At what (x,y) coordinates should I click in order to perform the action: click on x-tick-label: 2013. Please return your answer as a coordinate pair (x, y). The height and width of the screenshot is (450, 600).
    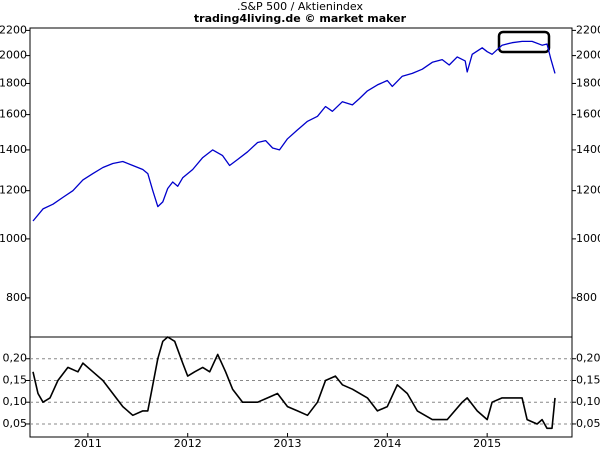
    Looking at the image, I should click on (288, 443).